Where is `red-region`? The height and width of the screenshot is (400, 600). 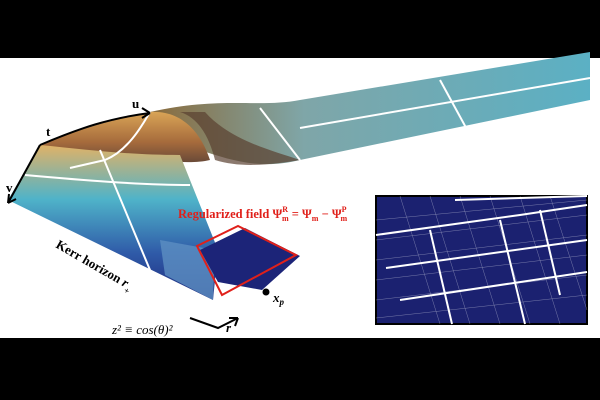
red-region is located at coordinates (247, 260).